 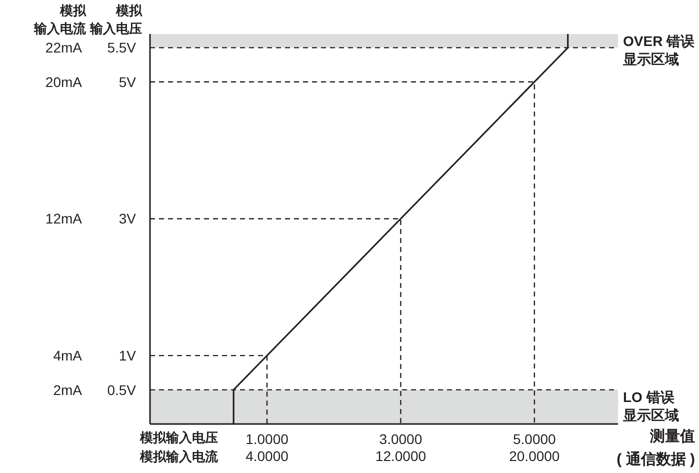 I want to click on y2-axis-title: 模拟输入电流, so click(x=60, y=20).